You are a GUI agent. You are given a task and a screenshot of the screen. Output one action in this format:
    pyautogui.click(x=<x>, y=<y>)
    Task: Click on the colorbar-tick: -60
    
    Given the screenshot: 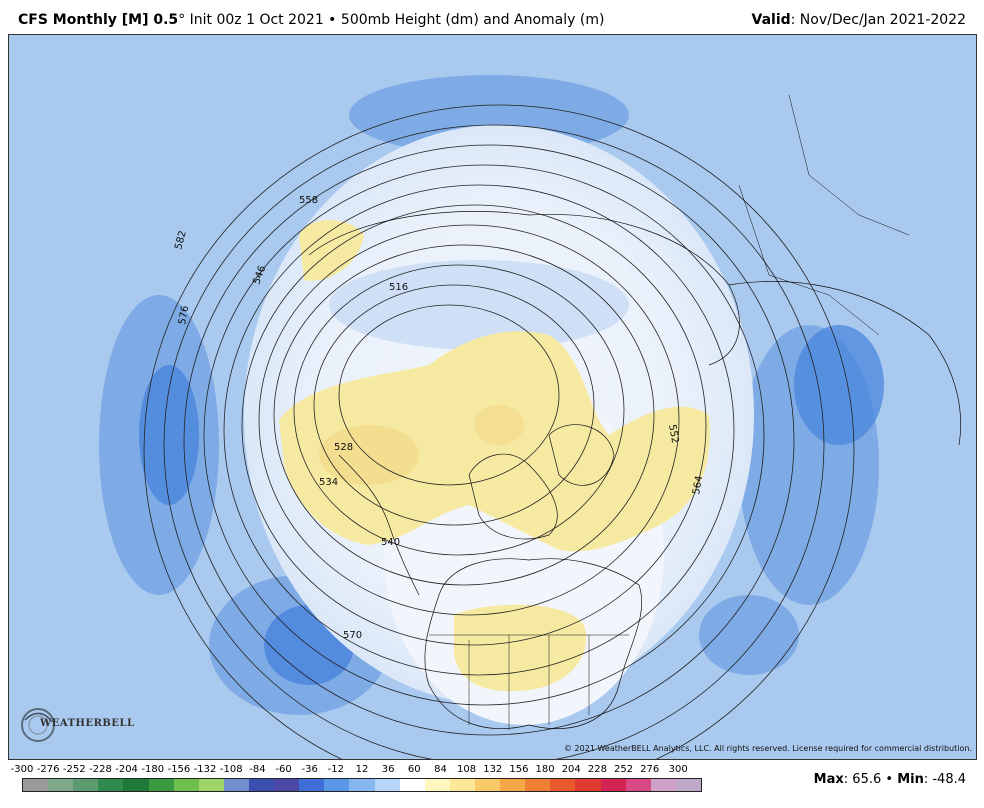 What is the action you would take?
    pyautogui.click(x=283, y=769)
    